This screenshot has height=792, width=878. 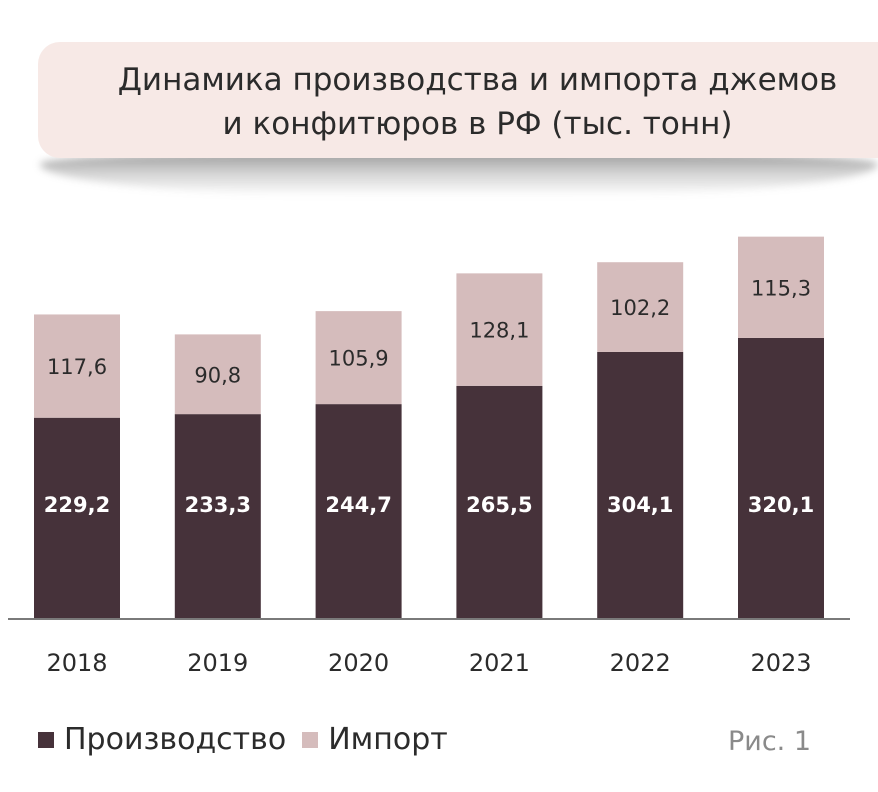 I want to click on legend-item-import: Импорт, so click(x=375, y=739).